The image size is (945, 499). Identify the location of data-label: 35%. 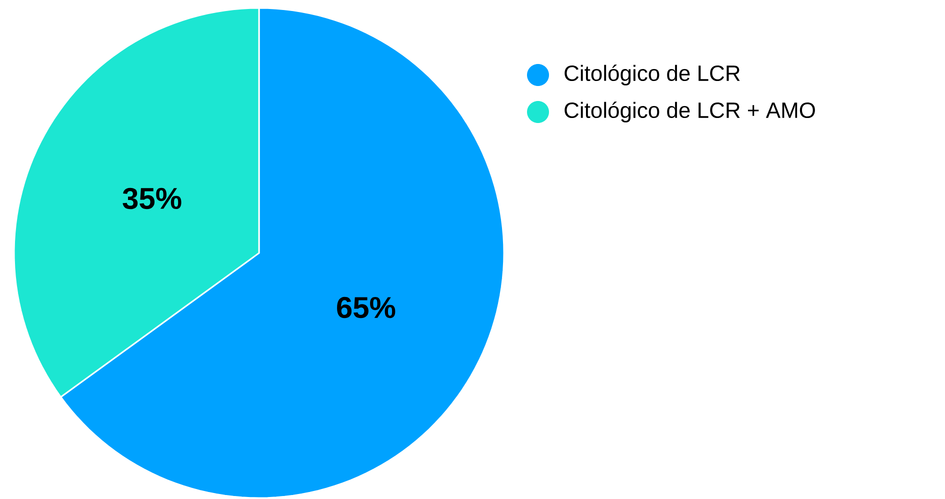
(152, 199).